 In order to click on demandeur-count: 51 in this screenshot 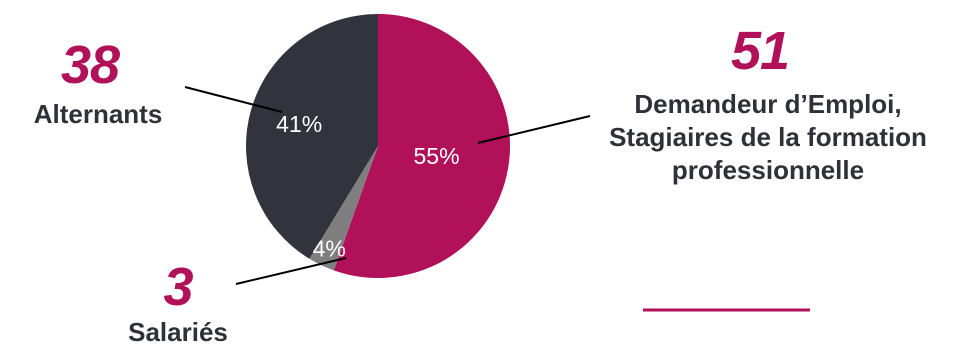, I will do `click(760, 51)`.